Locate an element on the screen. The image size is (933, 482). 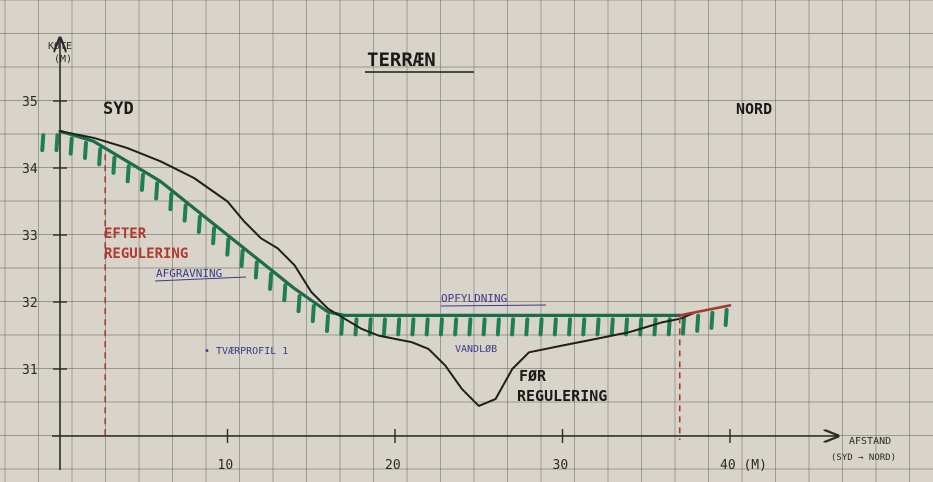
x-tick-label: 20 is located at coordinates (393, 465).